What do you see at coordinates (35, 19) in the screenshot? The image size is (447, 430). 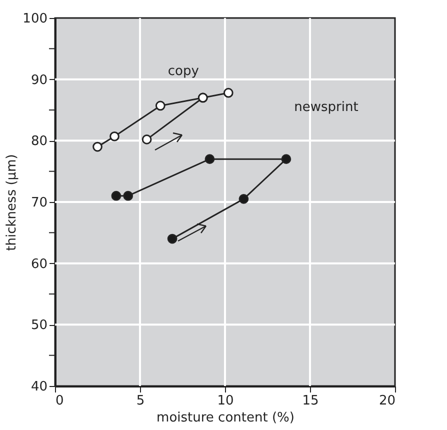 I see `y-tick-label: 100` at bounding box center [35, 19].